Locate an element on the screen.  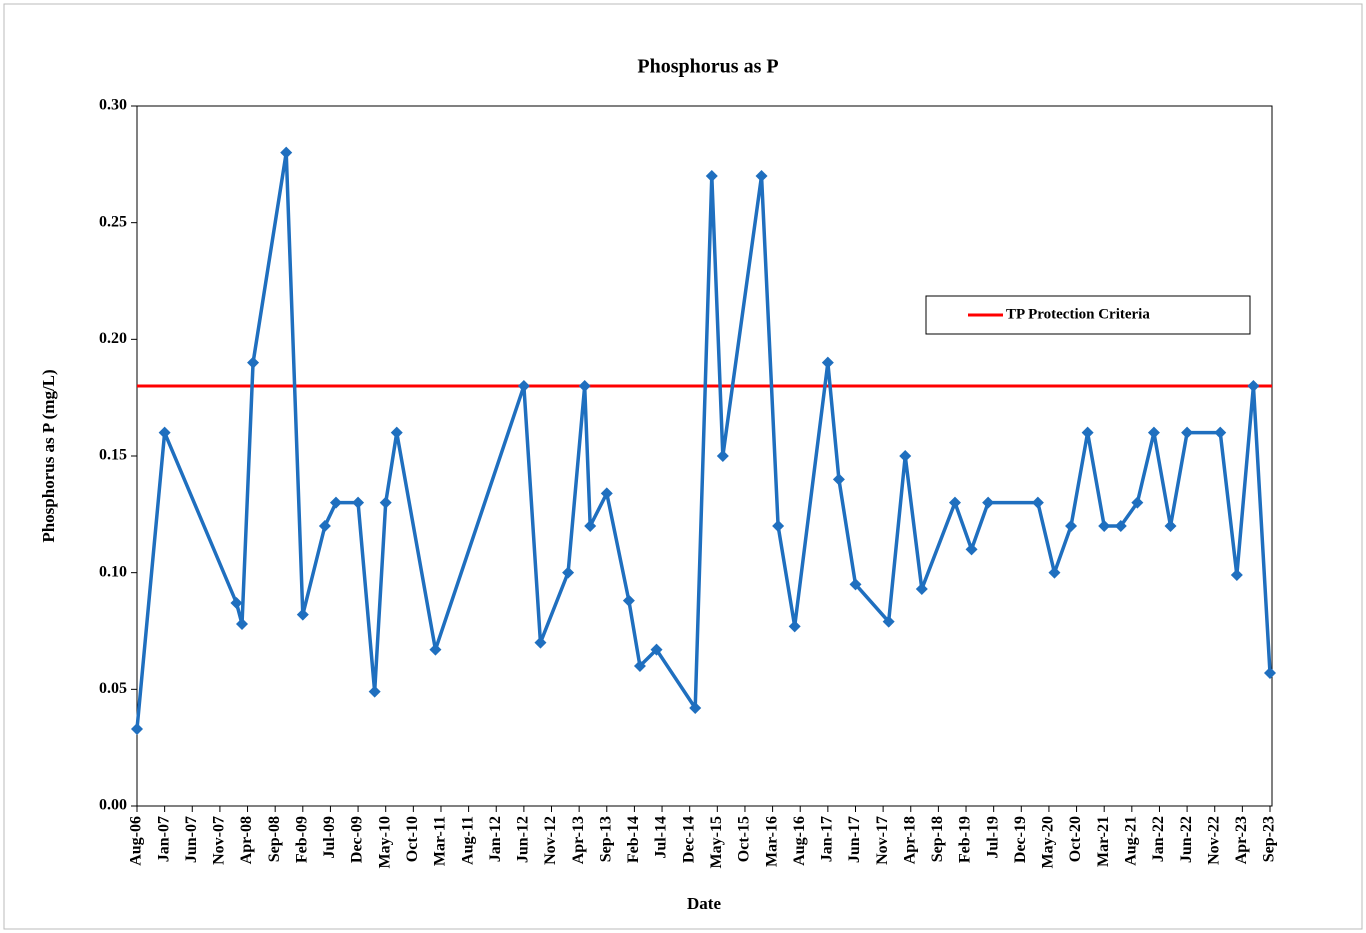
x-tick-label: Feb-14 is located at coordinates (633, 839).